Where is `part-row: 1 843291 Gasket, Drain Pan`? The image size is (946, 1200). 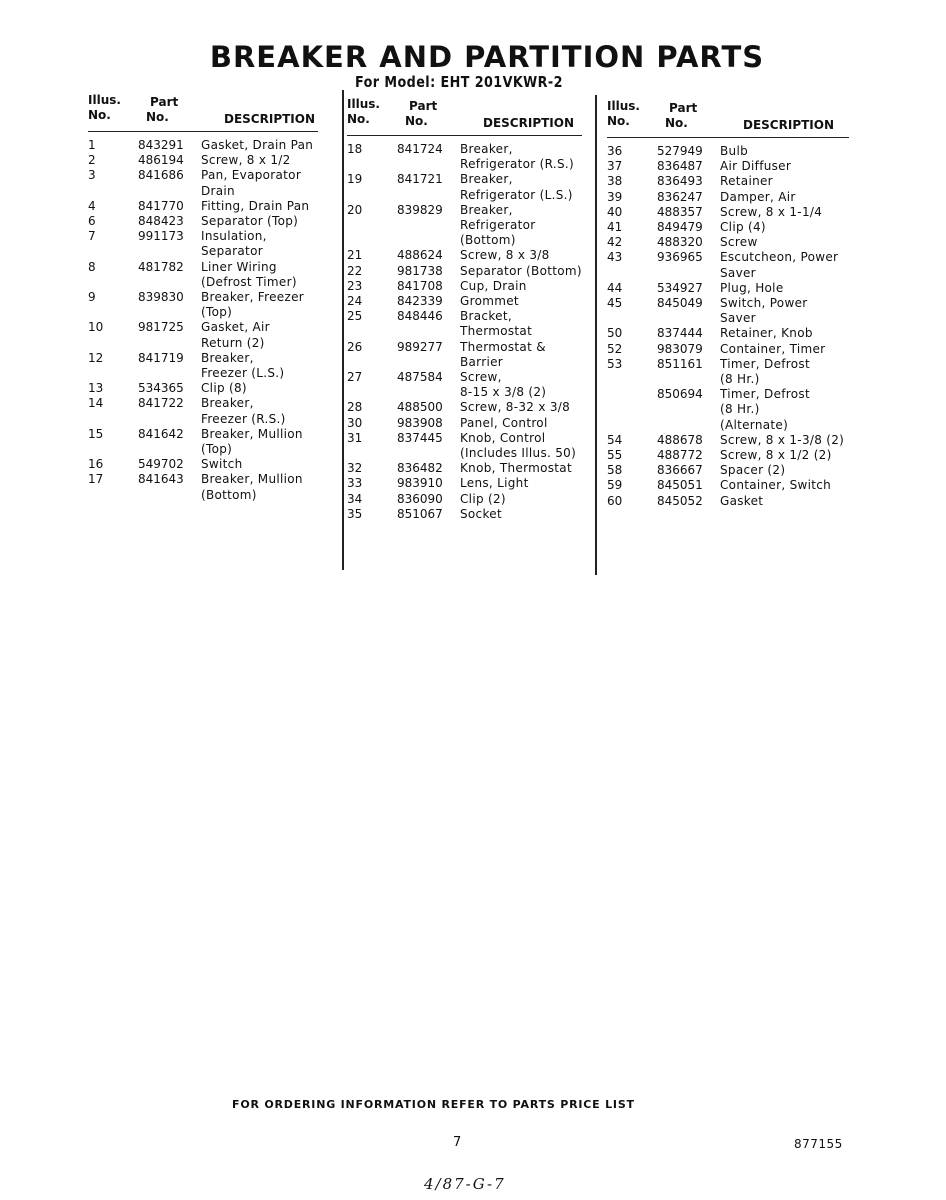
part-row: 1 843291 Gasket, Drain Pan is located at coordinates (203, 145).